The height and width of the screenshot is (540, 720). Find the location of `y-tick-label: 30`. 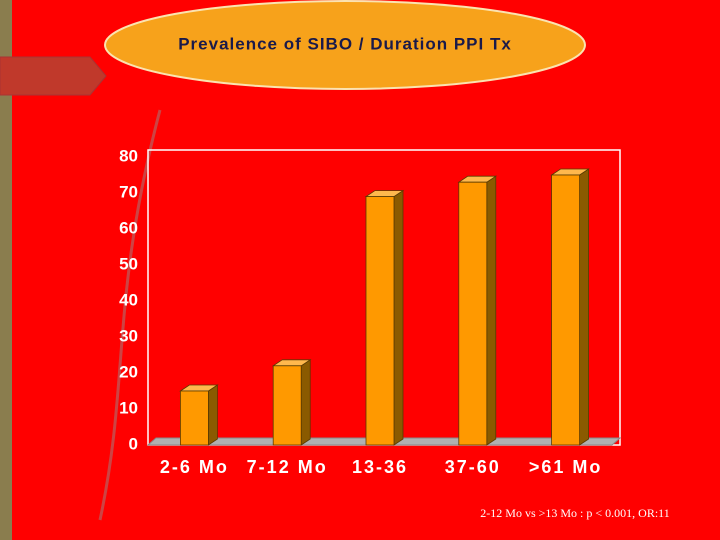

y-tick-label: 30 is located at coordinates (128, 335).